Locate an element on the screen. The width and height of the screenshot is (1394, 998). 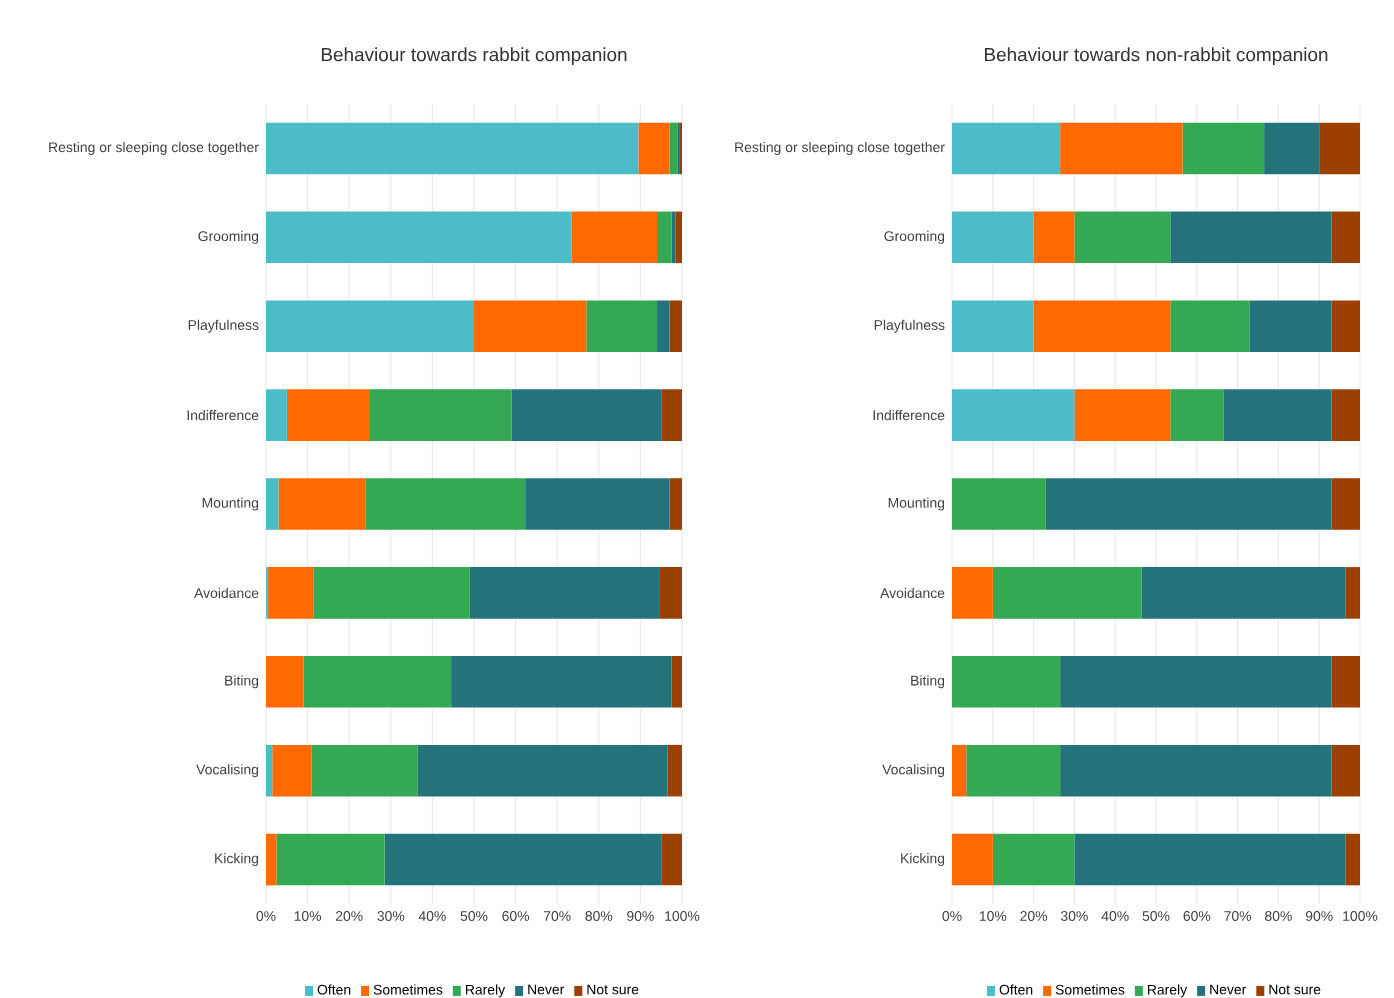
chart-title: Behaviour towards non-rabbit companion is located at coordinates (1156, 56).